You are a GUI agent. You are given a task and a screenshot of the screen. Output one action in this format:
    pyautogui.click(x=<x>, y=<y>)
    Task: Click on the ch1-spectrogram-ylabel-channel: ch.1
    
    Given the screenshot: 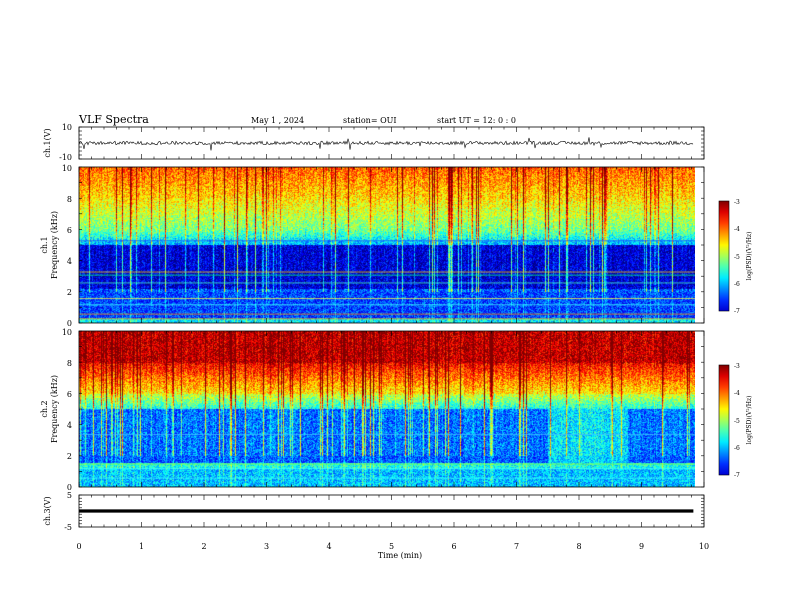 What is the action you would take?
    pyautogui.click(x=44, y=244)
    